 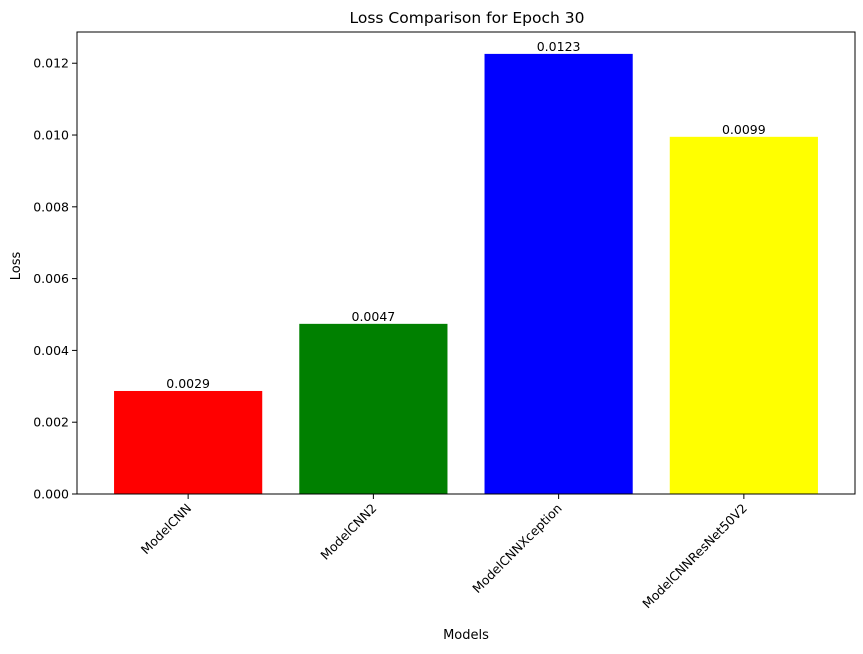 What do you see at coordinates (466, 635) in the screenshot?
I see `x-axis-label: Models` at bounding box center [466, 635].